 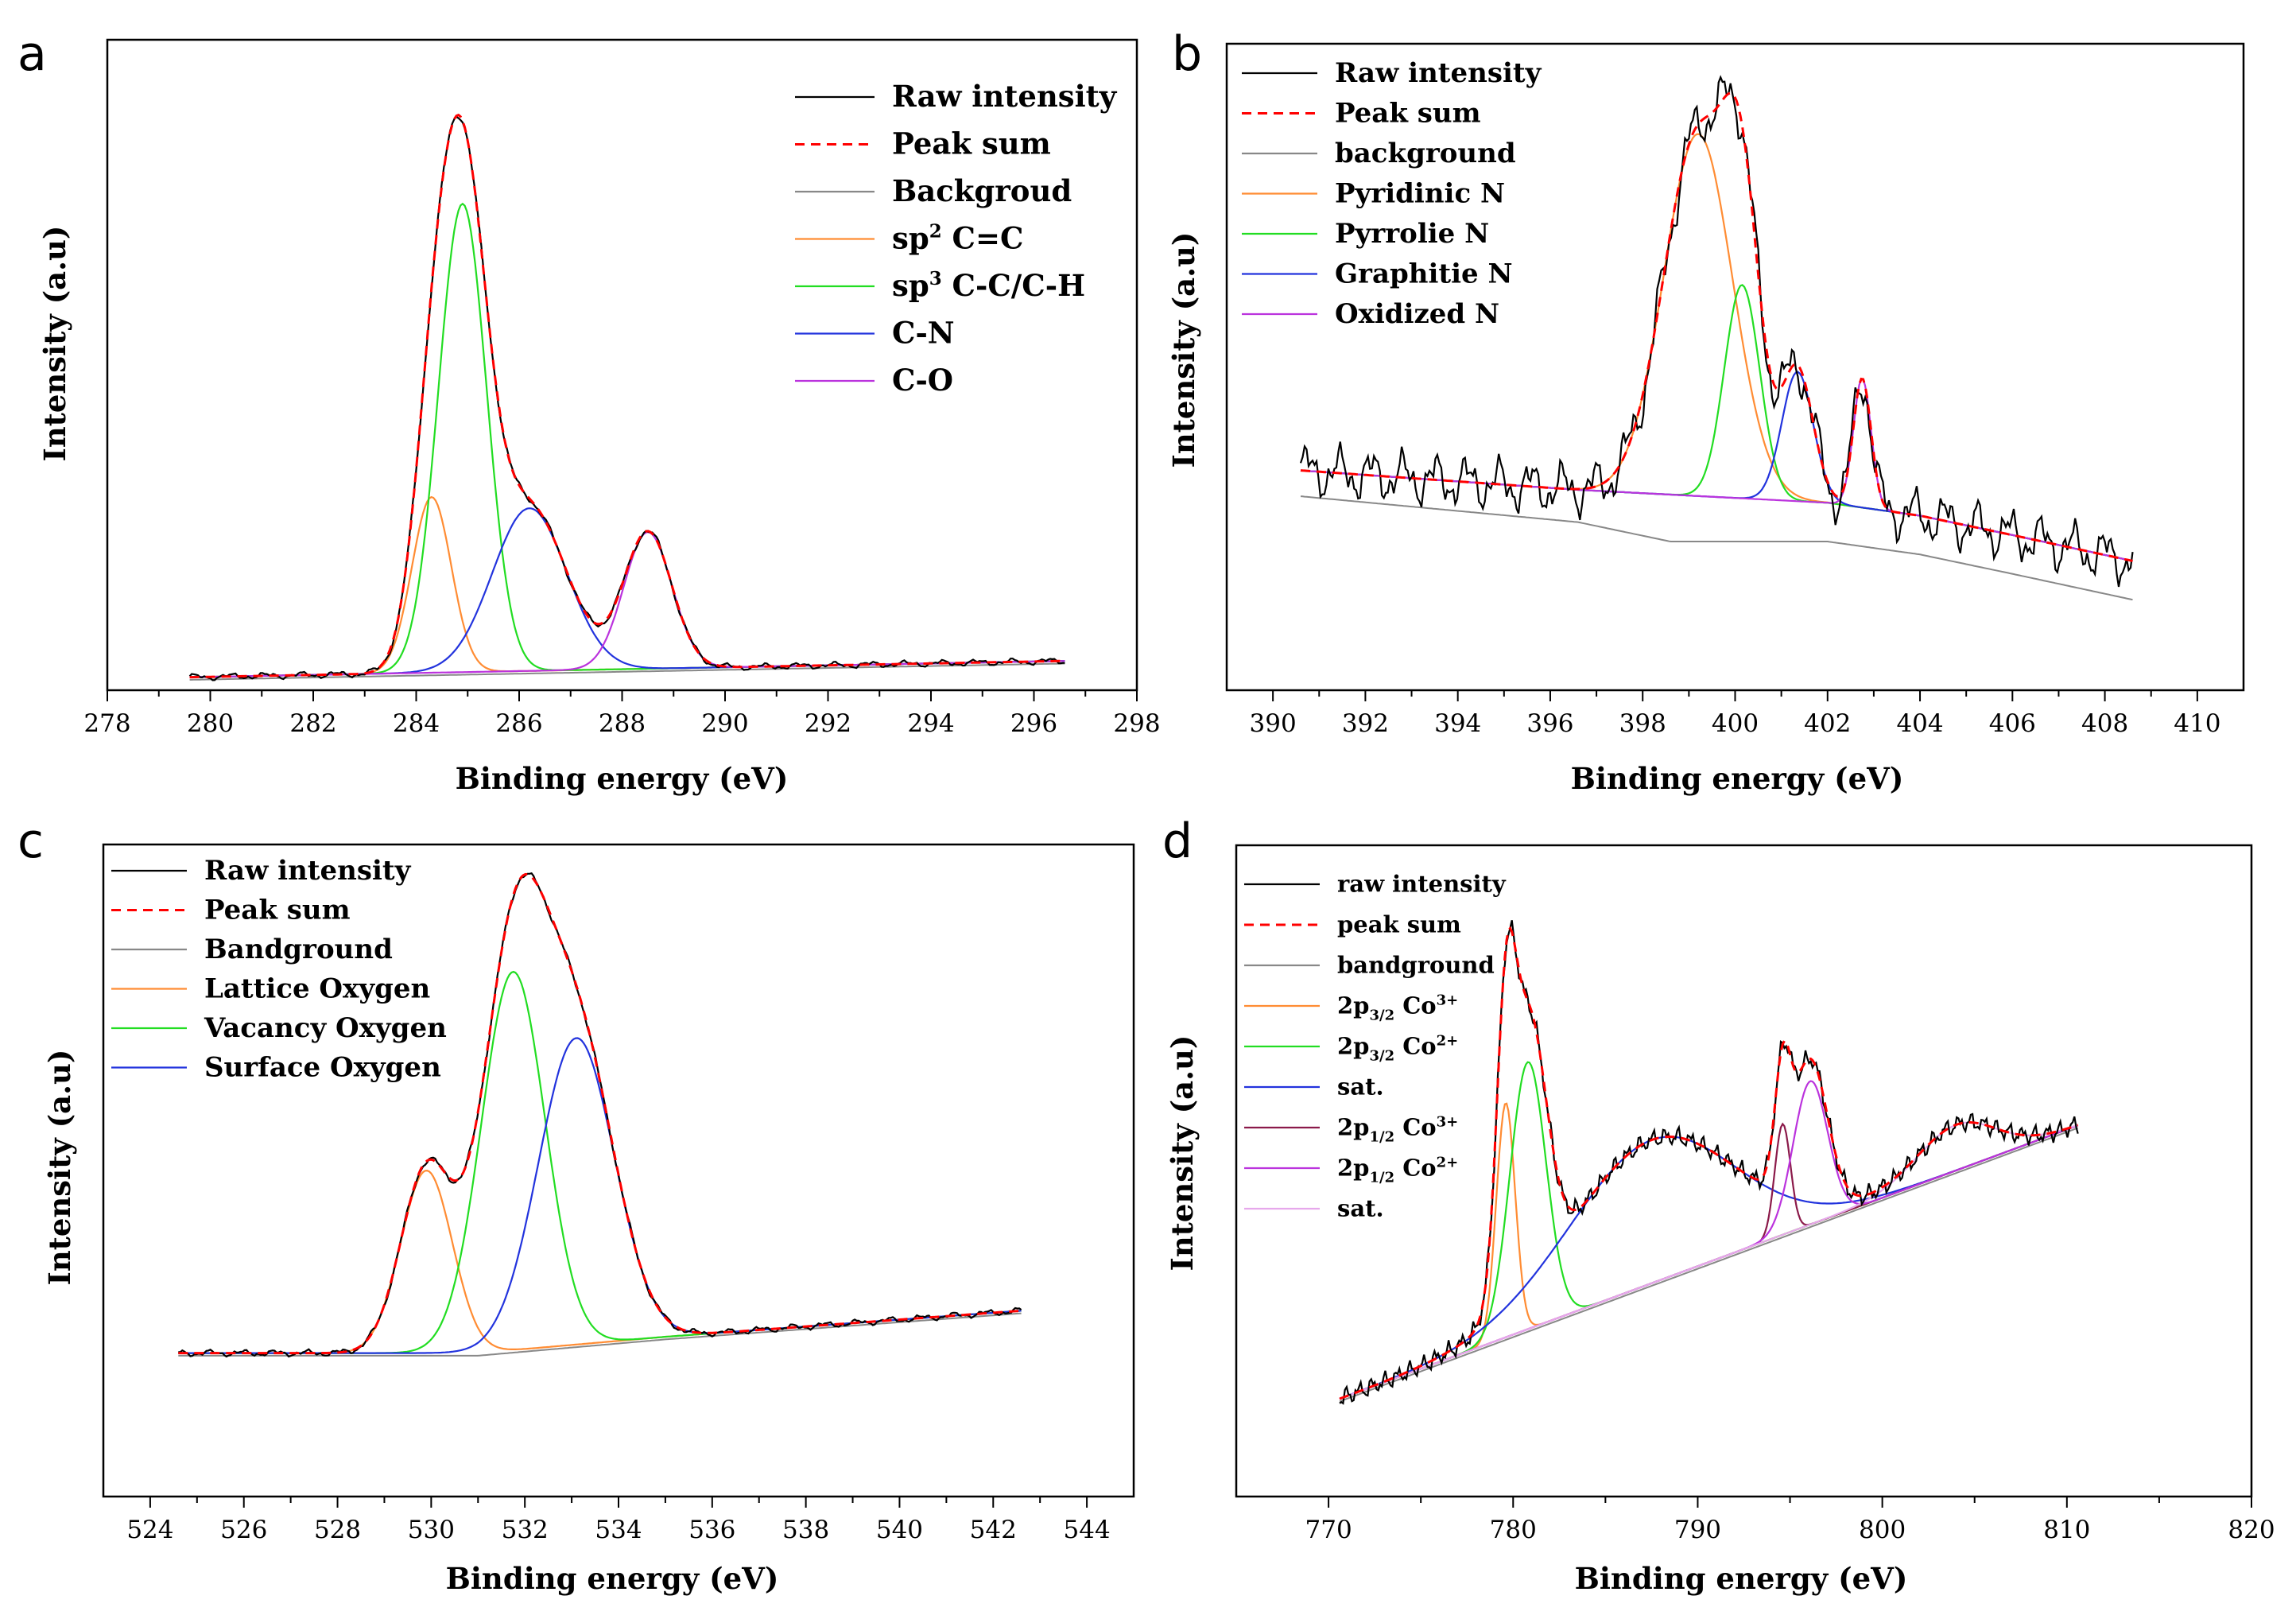 I want to click on legend-label: bandground, so click(x=1416, y=965).